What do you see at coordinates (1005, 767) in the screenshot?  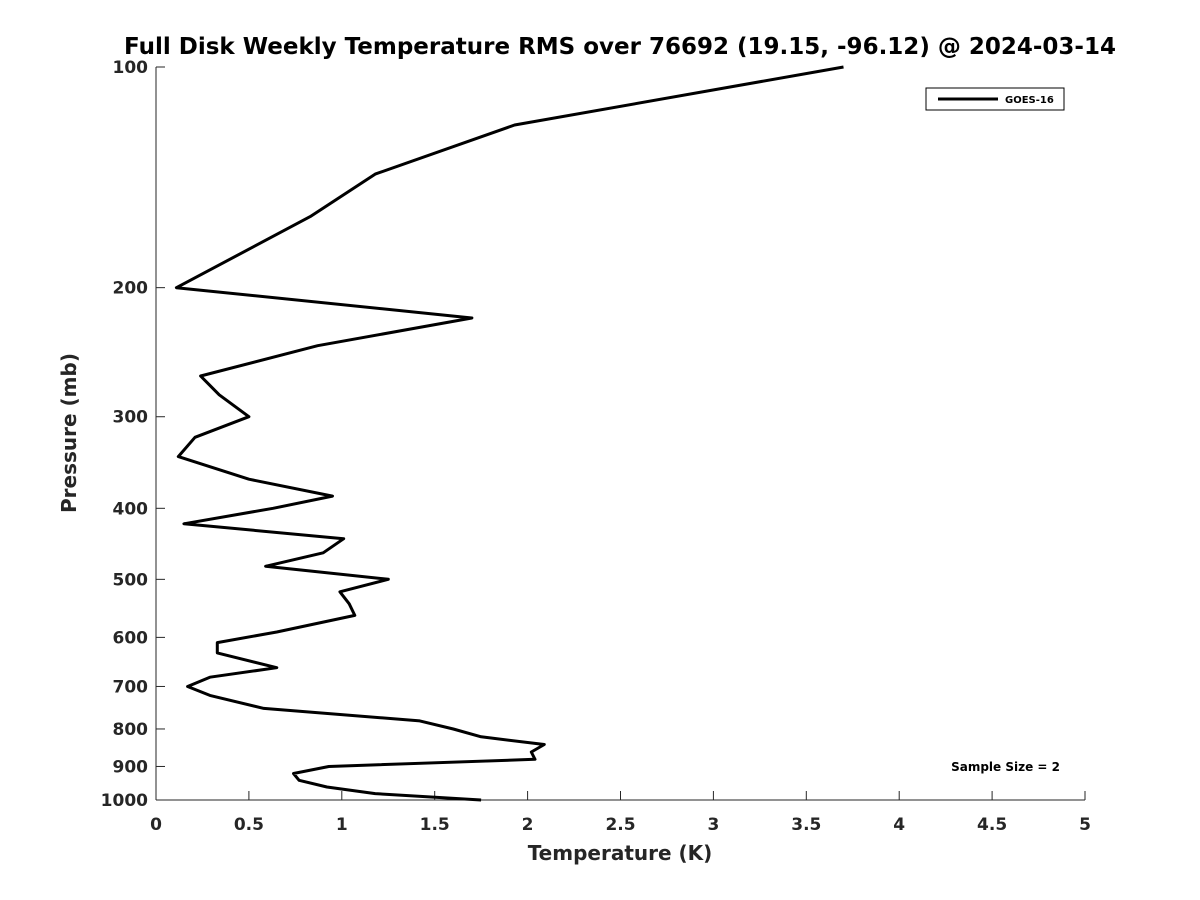 I see `sample-size-annotation: Sample Size = 2` at bounding box center [1005, 767].